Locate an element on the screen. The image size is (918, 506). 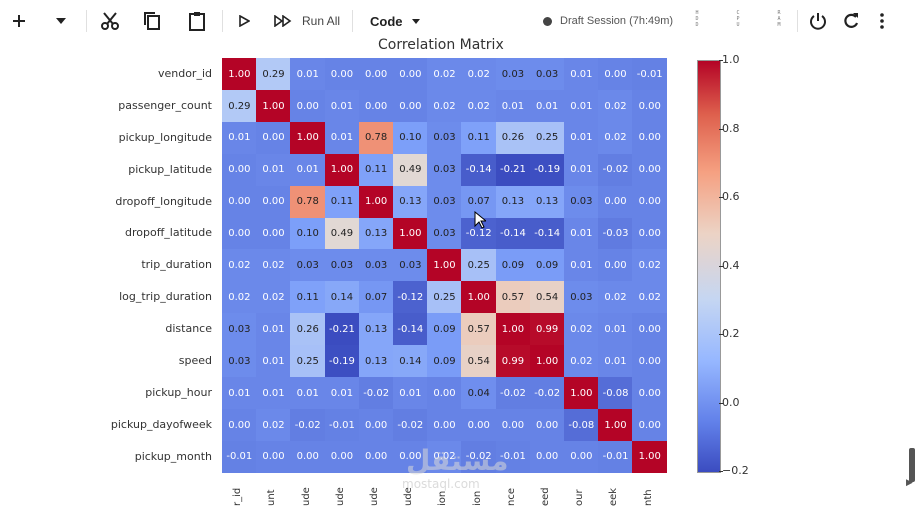
meter-letter: C is located at coordinates (738, 13).